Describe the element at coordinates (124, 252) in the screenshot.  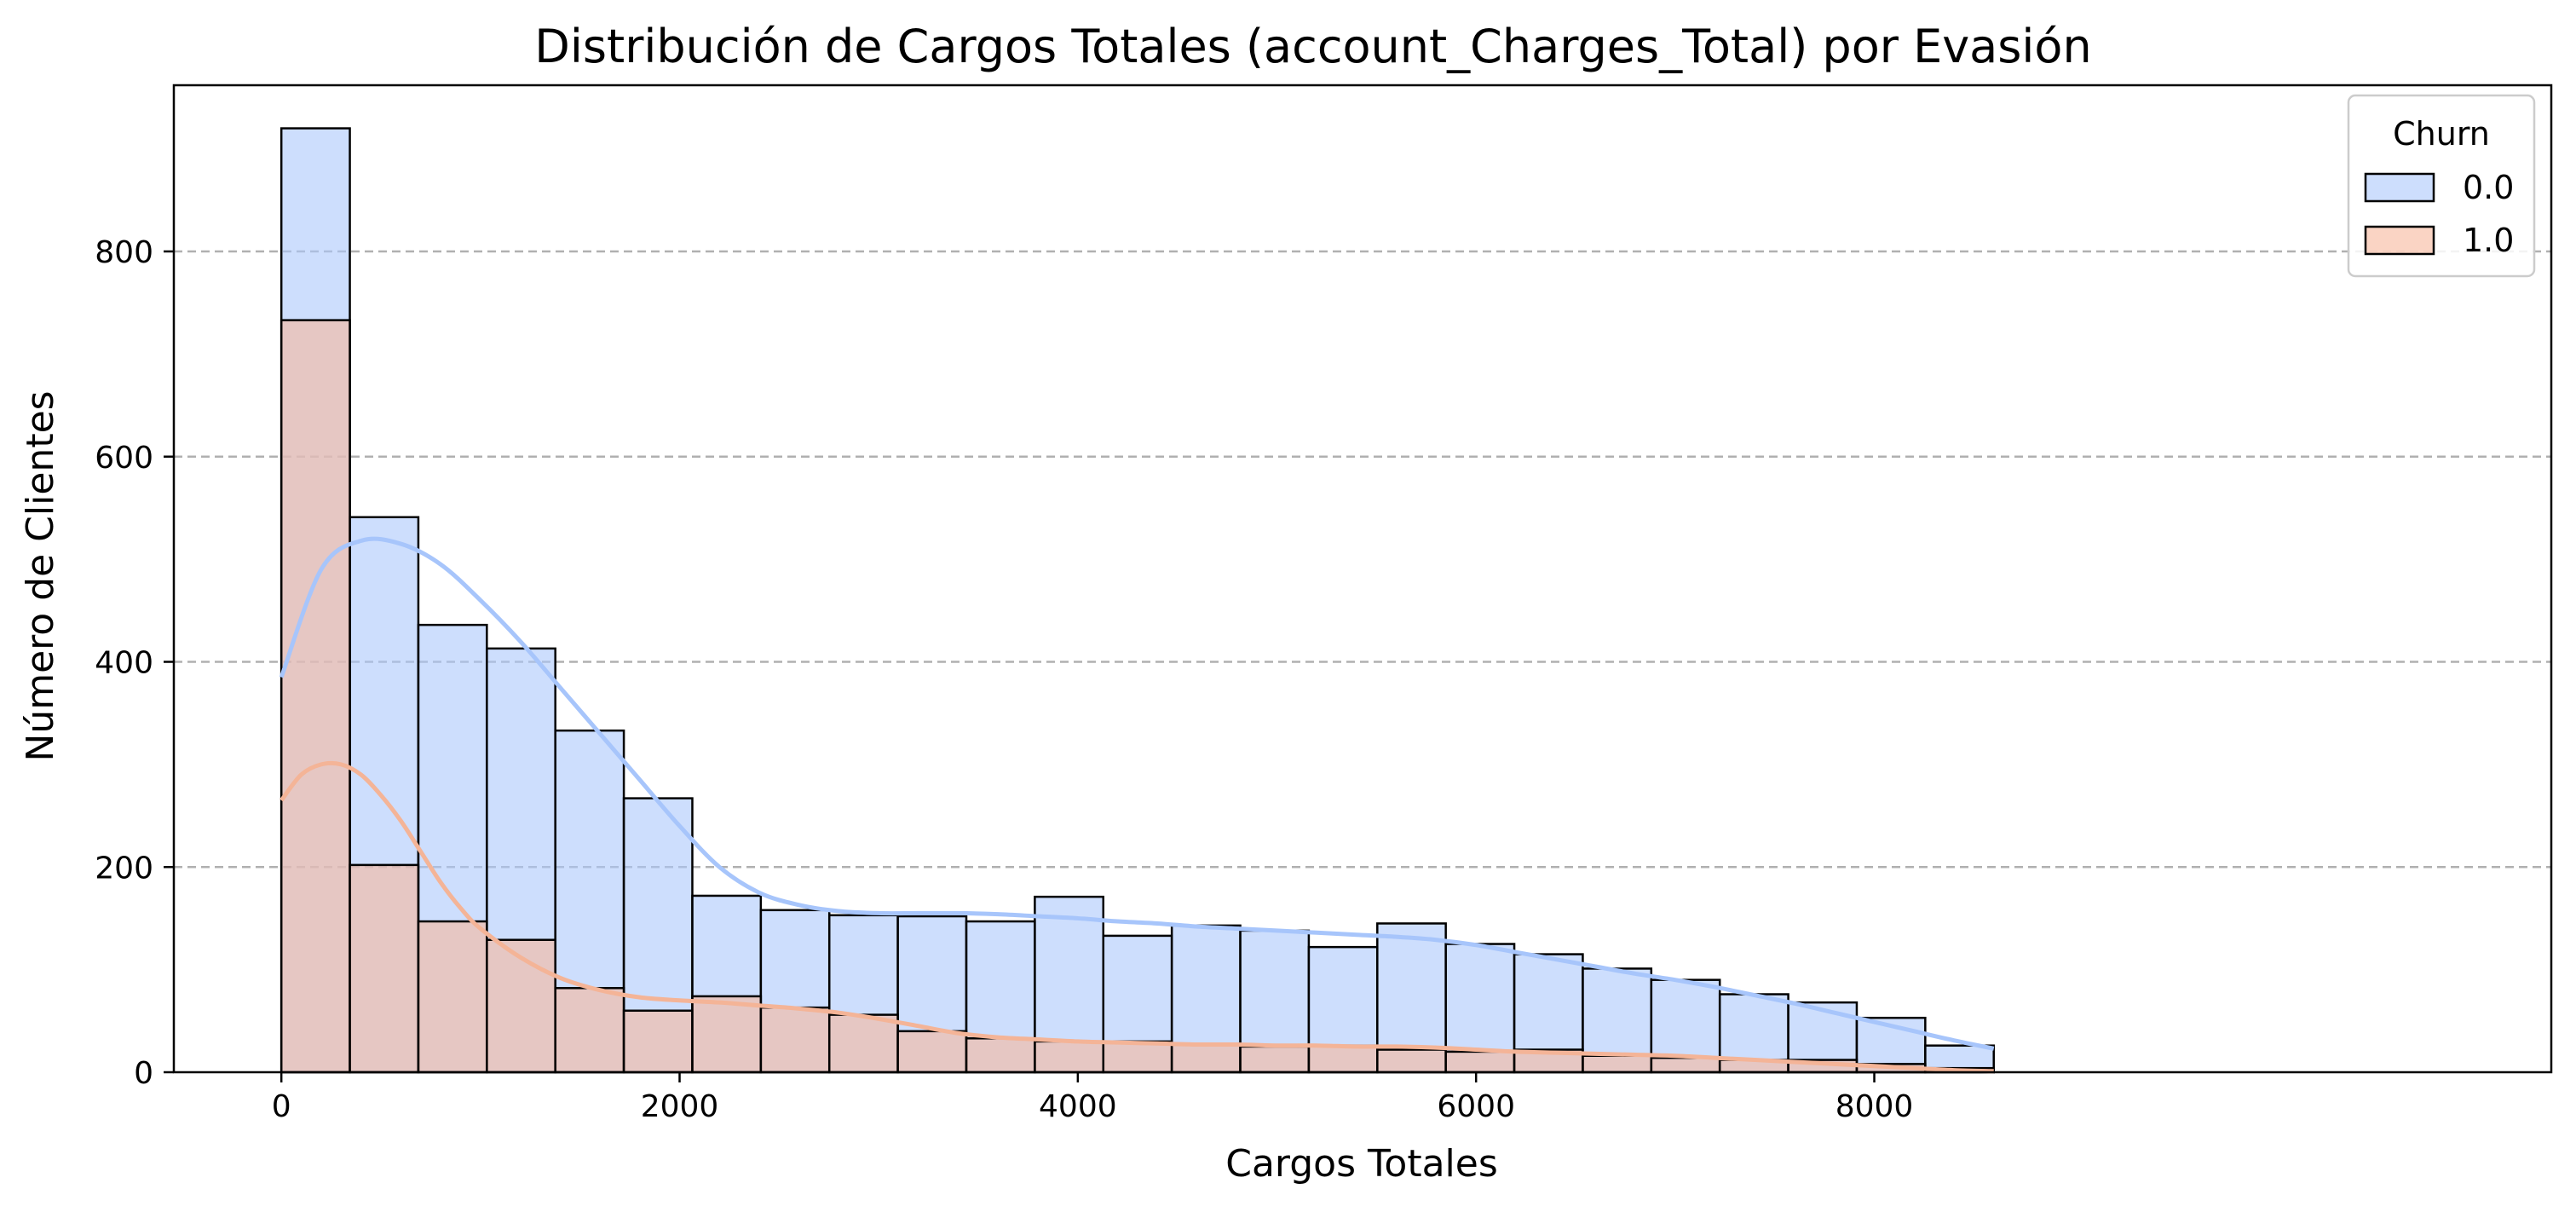
I see `y-tick-label-800: 800` at that location.